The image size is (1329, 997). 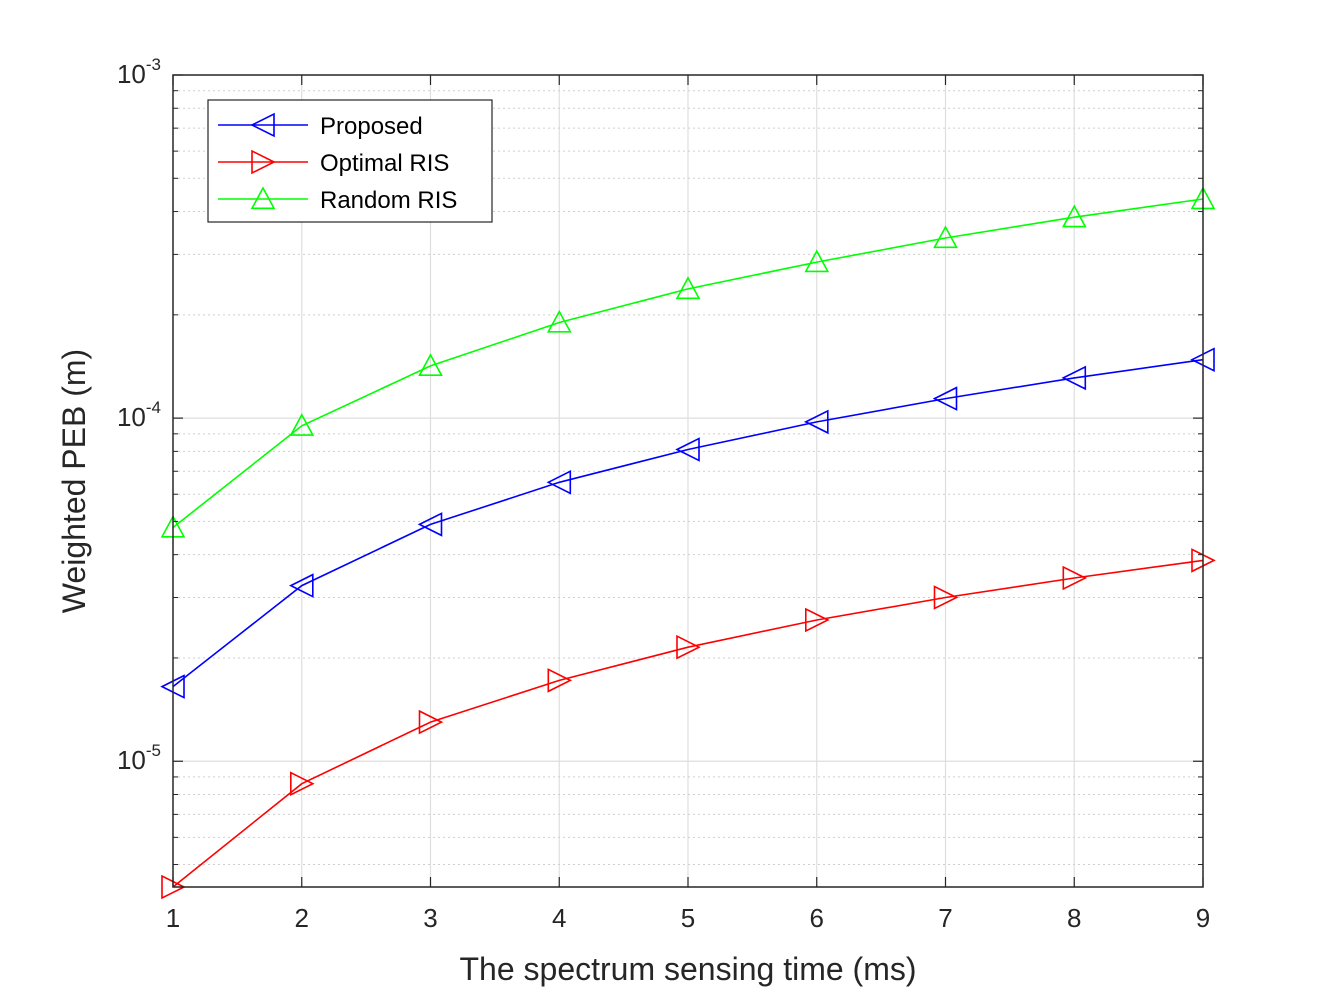 What do you see at coordinates (688, 918) in the screenshot?
I see `x-tick-label: 5` at bounding box center [688, 918].